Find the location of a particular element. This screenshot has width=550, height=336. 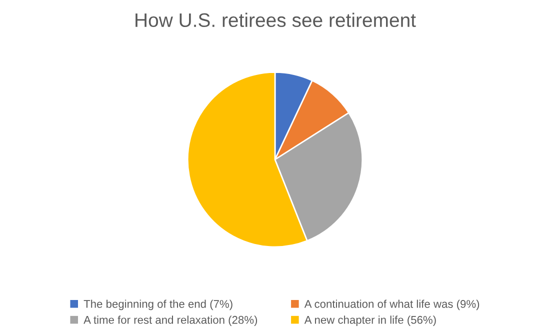

legend-label: The beginning of the end (7%) is located at coordinates (158, 305).